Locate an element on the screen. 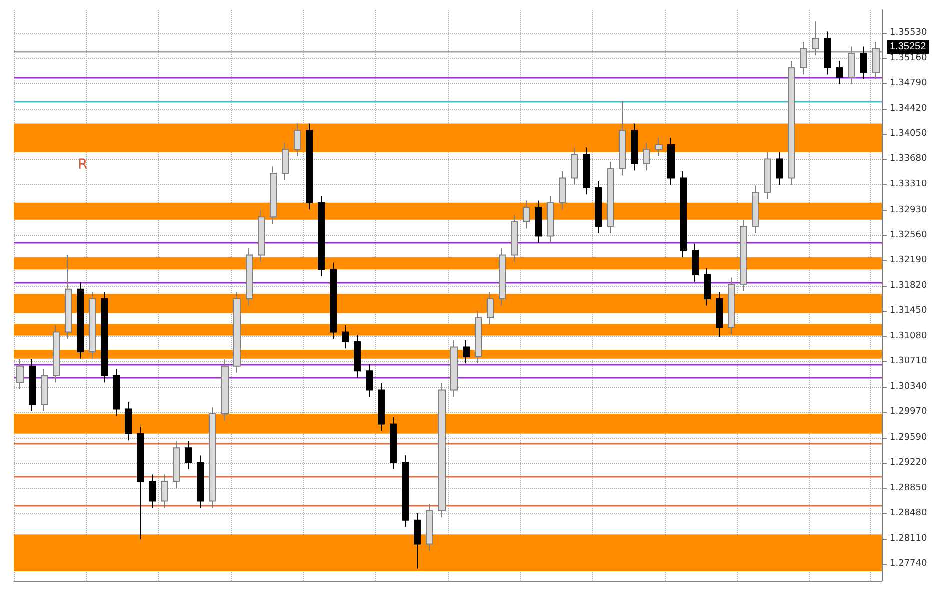 The image size is (948, 593). y-tick-label: 1.32930 is located at coordinates (909, 210).